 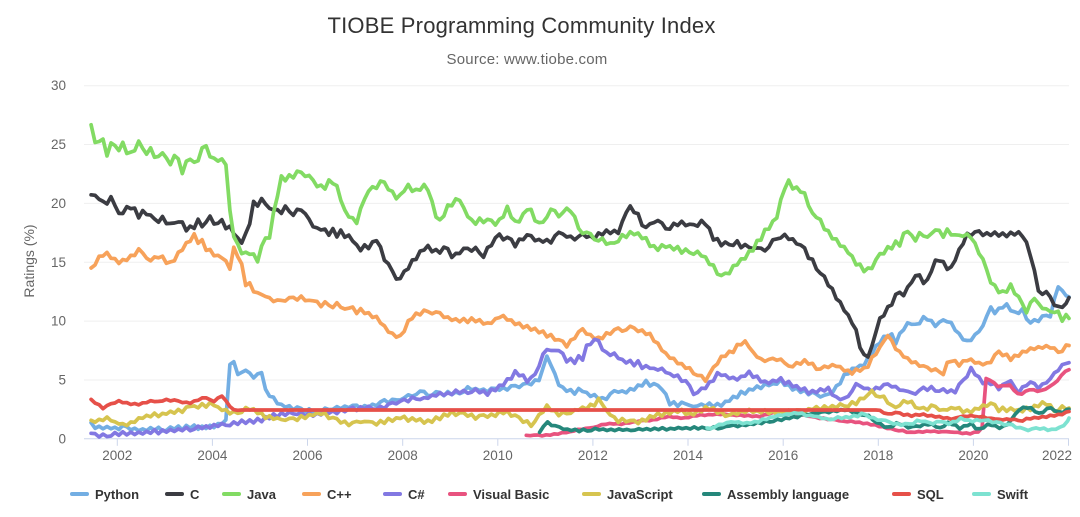 What do you see at coordinates (339, 494) in the screenshot?
I see `svg-text: C++` at bounding box center [339, 494].